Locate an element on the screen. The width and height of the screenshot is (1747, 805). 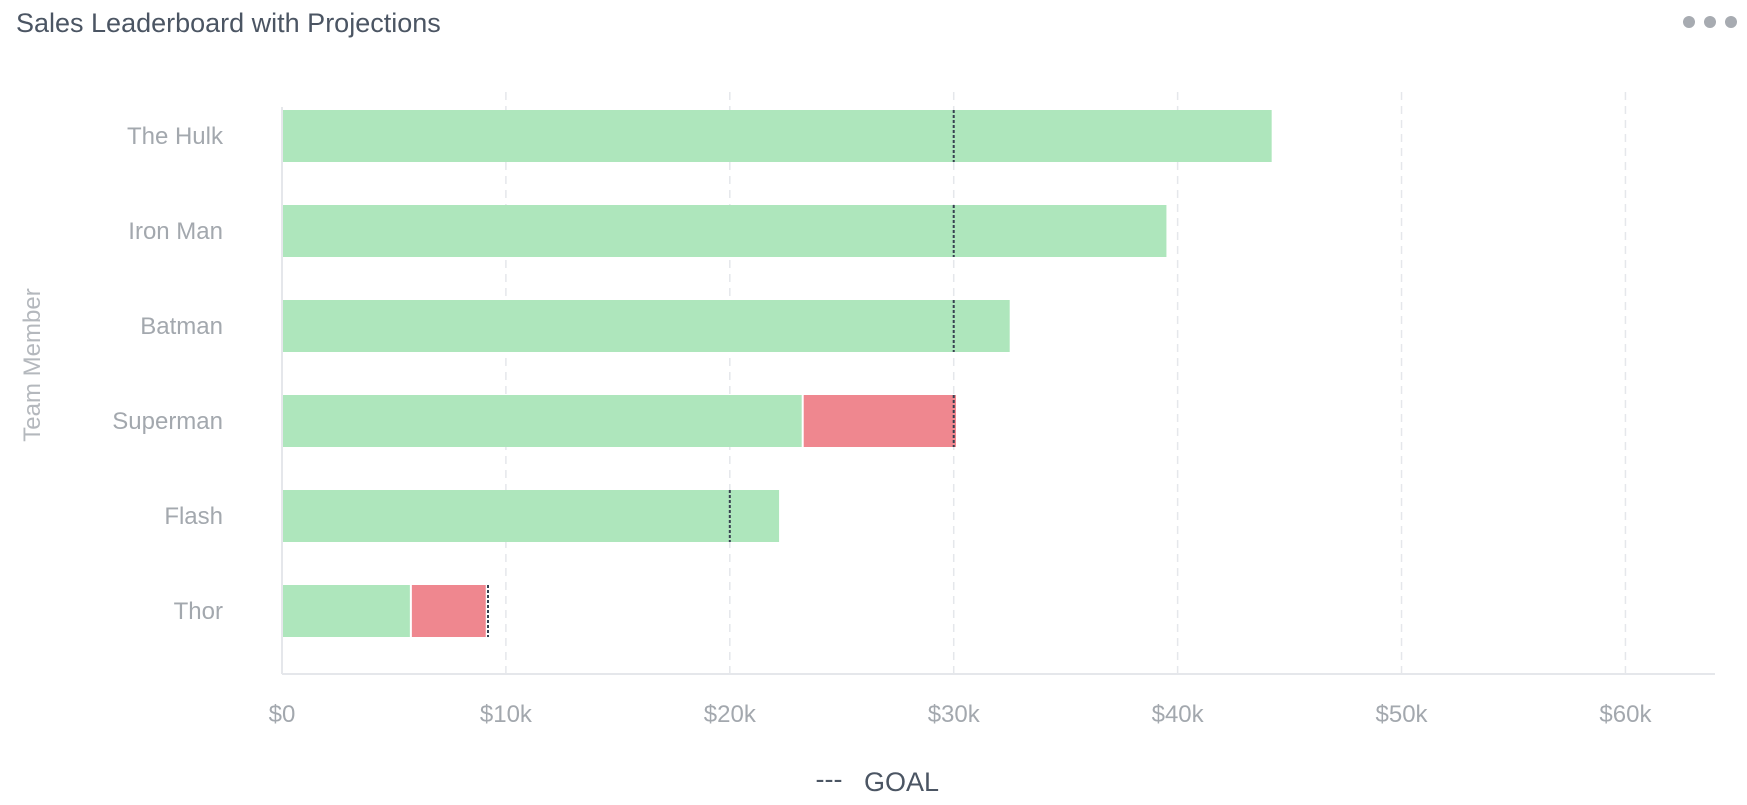
legend-goal-label: GOAL is located at coordinates (901, 782).